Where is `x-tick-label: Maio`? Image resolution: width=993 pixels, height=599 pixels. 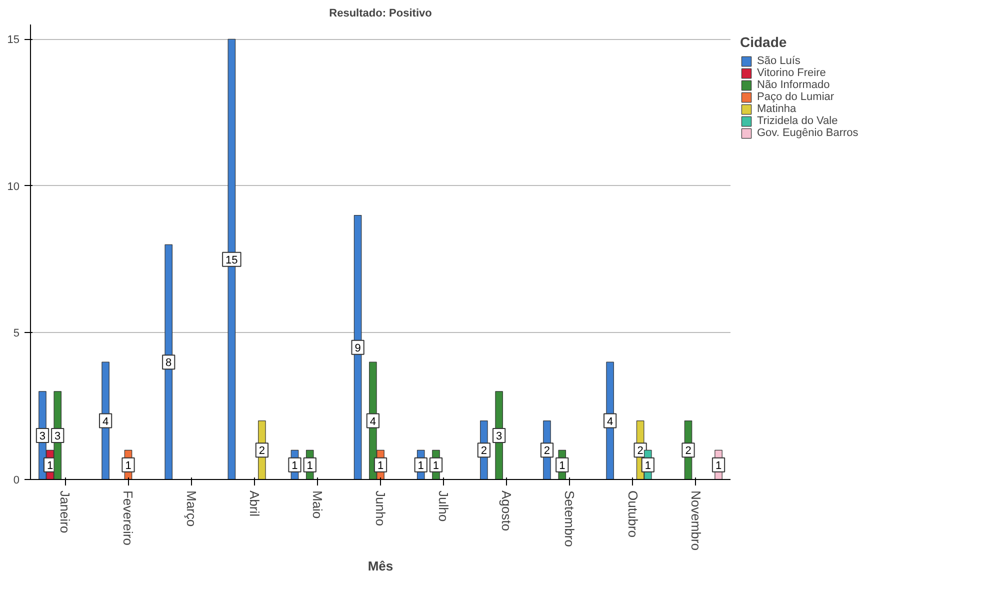 x-tick-label: Maio is located at coordinates (317, 504).